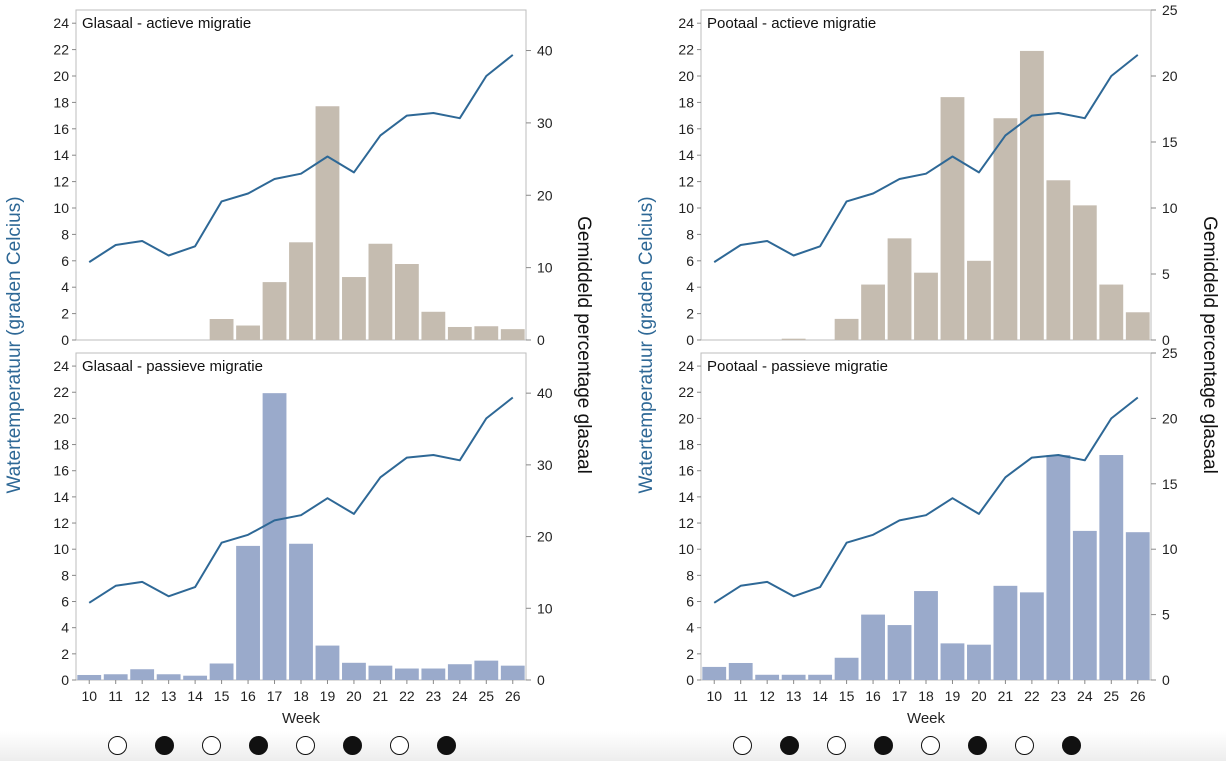 Image resolution: width=1226 pixels, height=761 pixels. I want to click on right-axis-ticks: 0 5 10 15 20 25, so click(1164, 516).